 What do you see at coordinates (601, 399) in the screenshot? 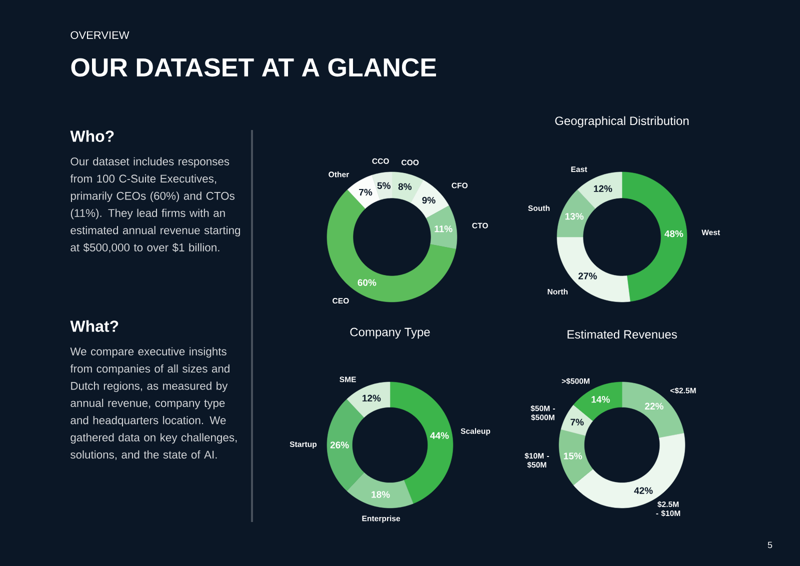
I see `data-label: 14%` at bounding box center [601, 399].